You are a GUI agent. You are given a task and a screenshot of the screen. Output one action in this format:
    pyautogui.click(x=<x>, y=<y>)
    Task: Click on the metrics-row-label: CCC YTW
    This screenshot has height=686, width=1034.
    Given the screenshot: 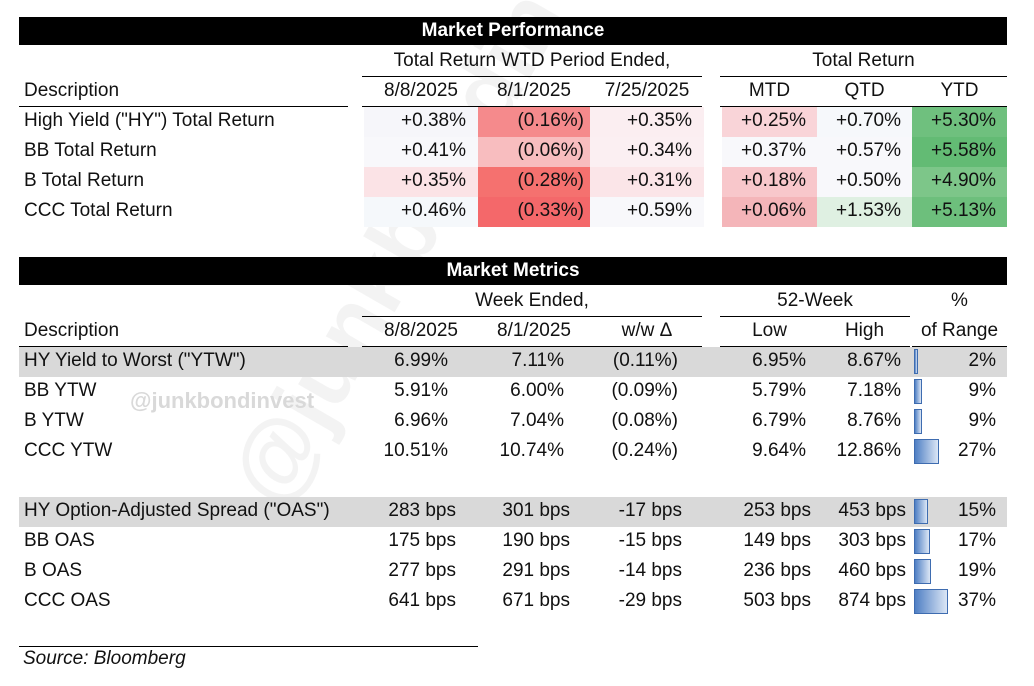 What is the action you would take?
    pyautogui.click(x=68, y=450)
    